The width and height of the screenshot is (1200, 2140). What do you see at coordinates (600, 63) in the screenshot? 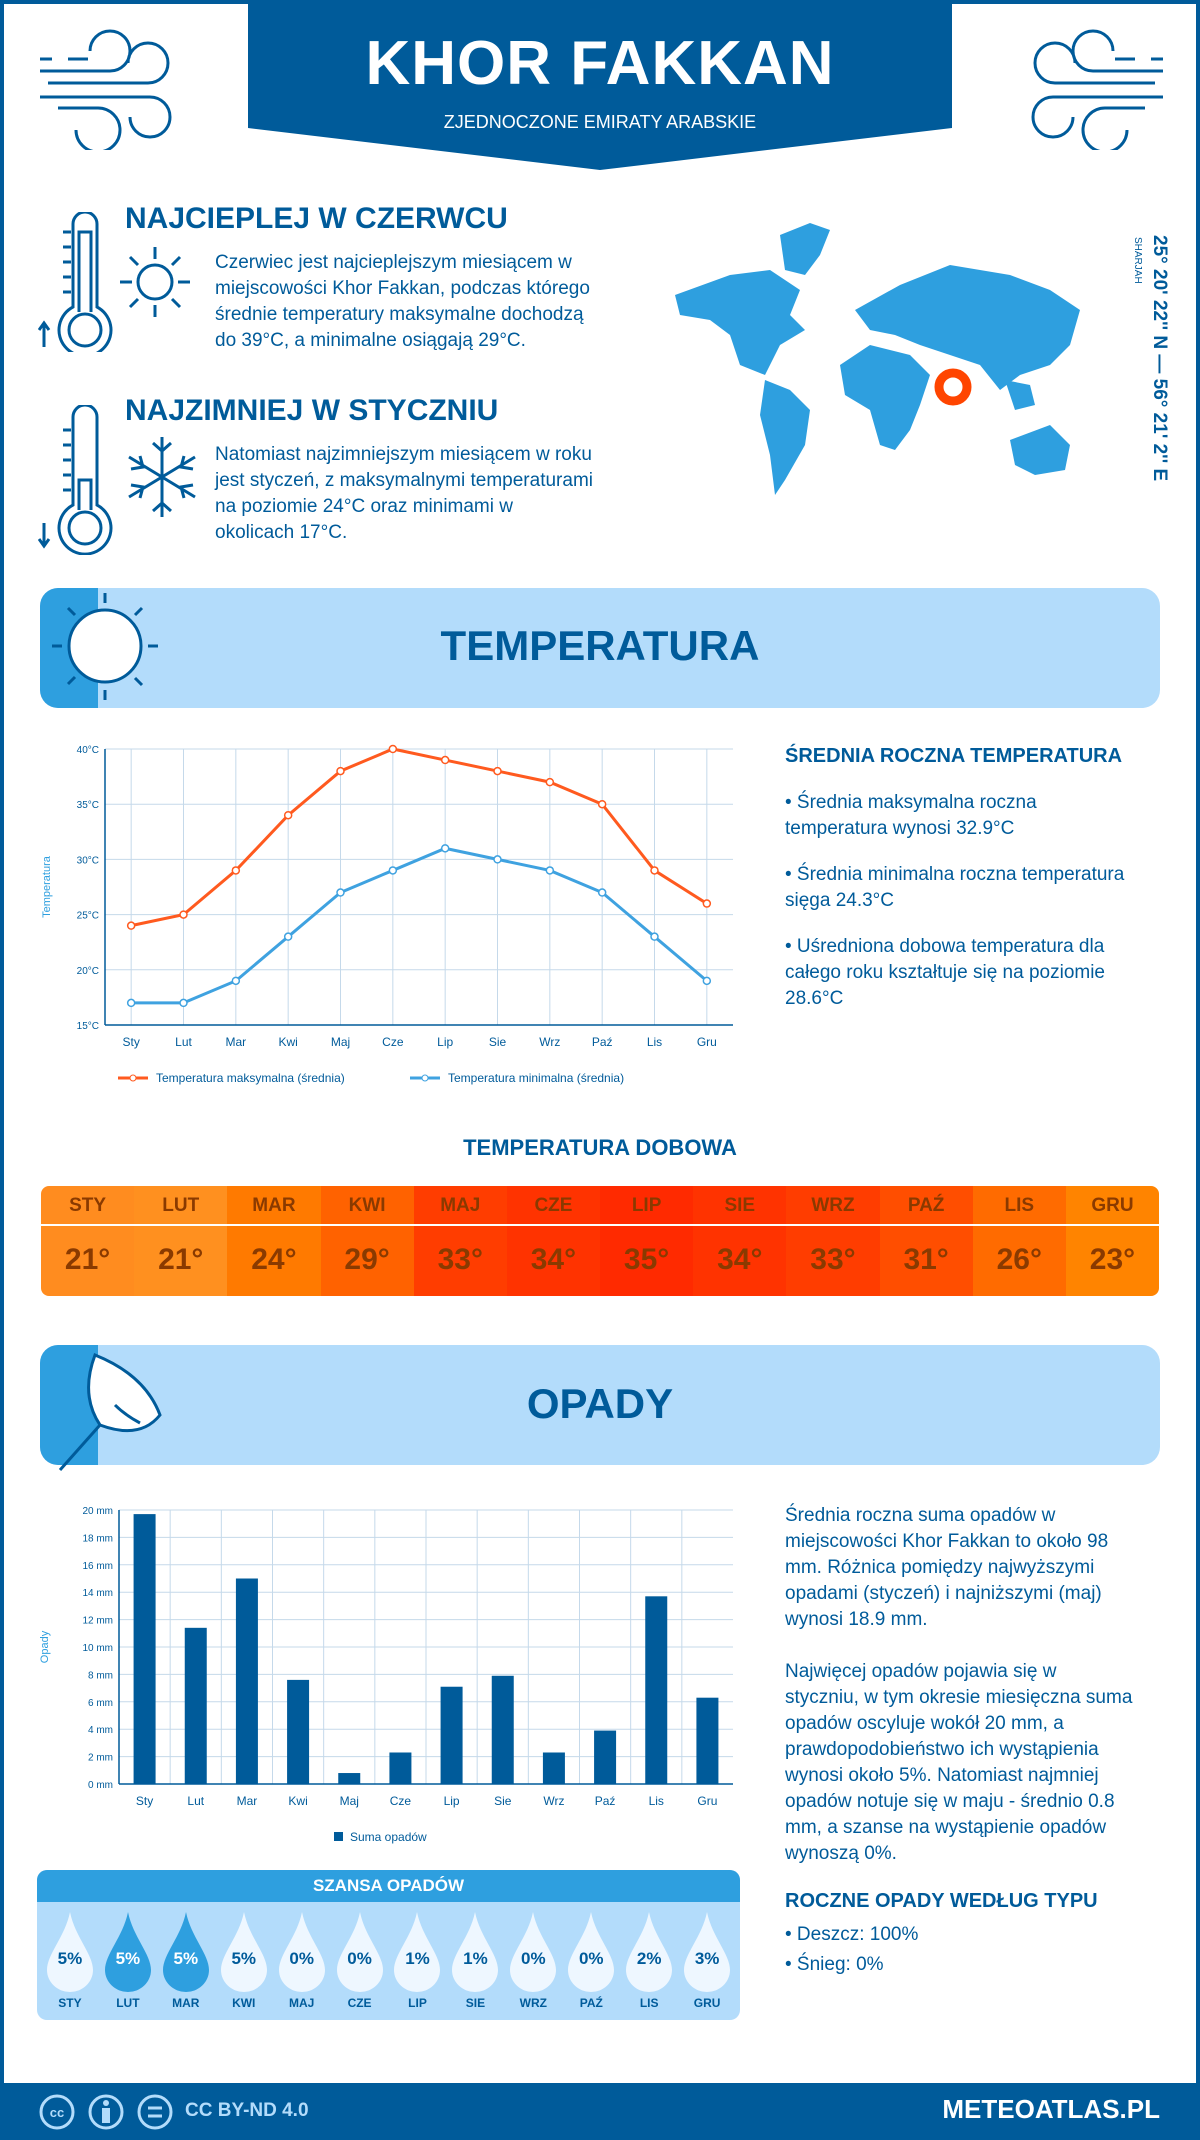
I see `city-title: KHOR FAKKAN` at bounding box center [600, 63].